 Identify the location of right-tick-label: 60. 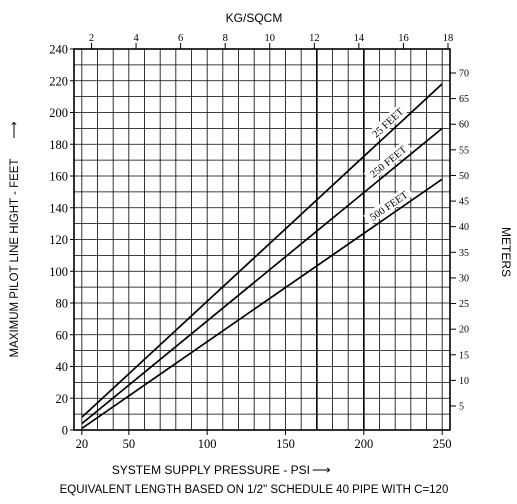
(464, 125).